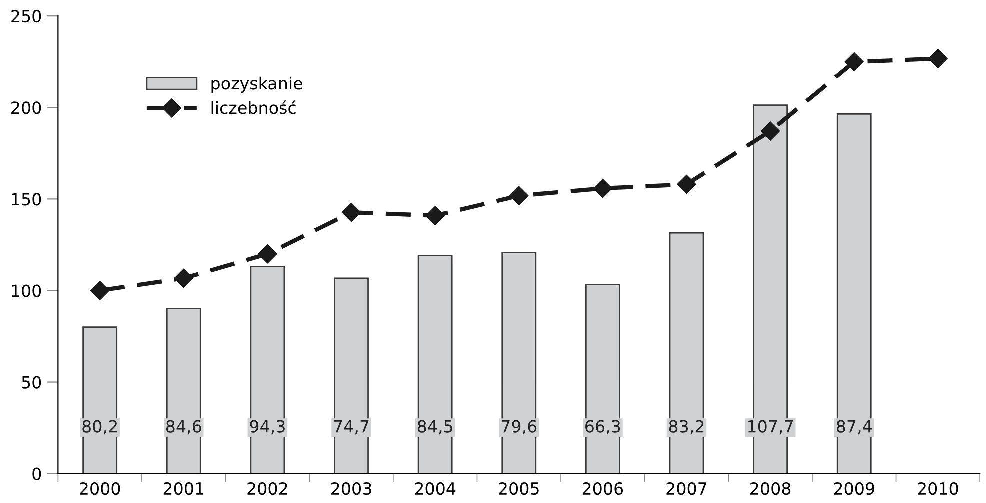 This screenshot has width=986, height=503. Describe the element at coordinates (770, 427) in the screenshot. I see `annotation: 107,7` at that location.